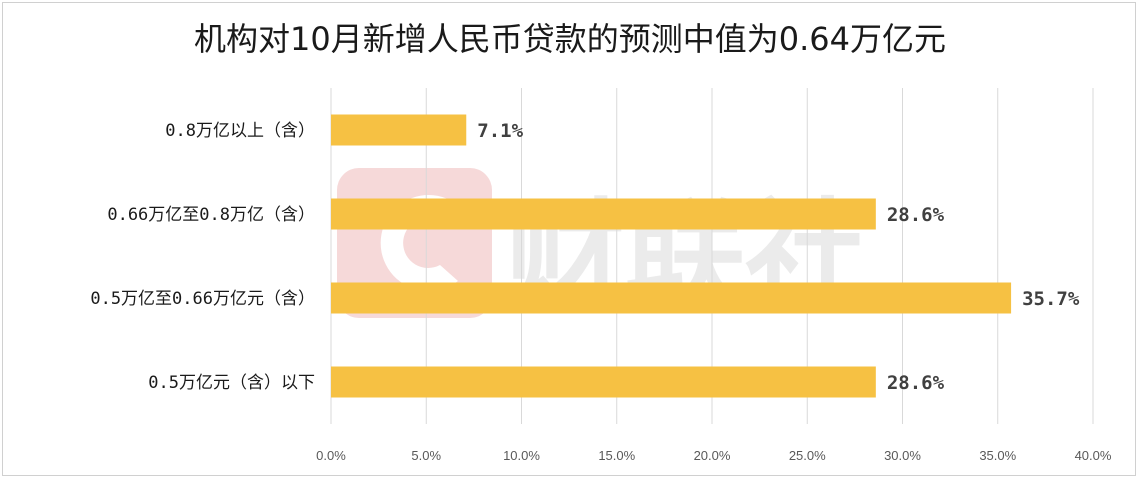 This screenshot has height=480, width=1140. I want to click on x-tick-label: 40.0%, so click(1093, 455).